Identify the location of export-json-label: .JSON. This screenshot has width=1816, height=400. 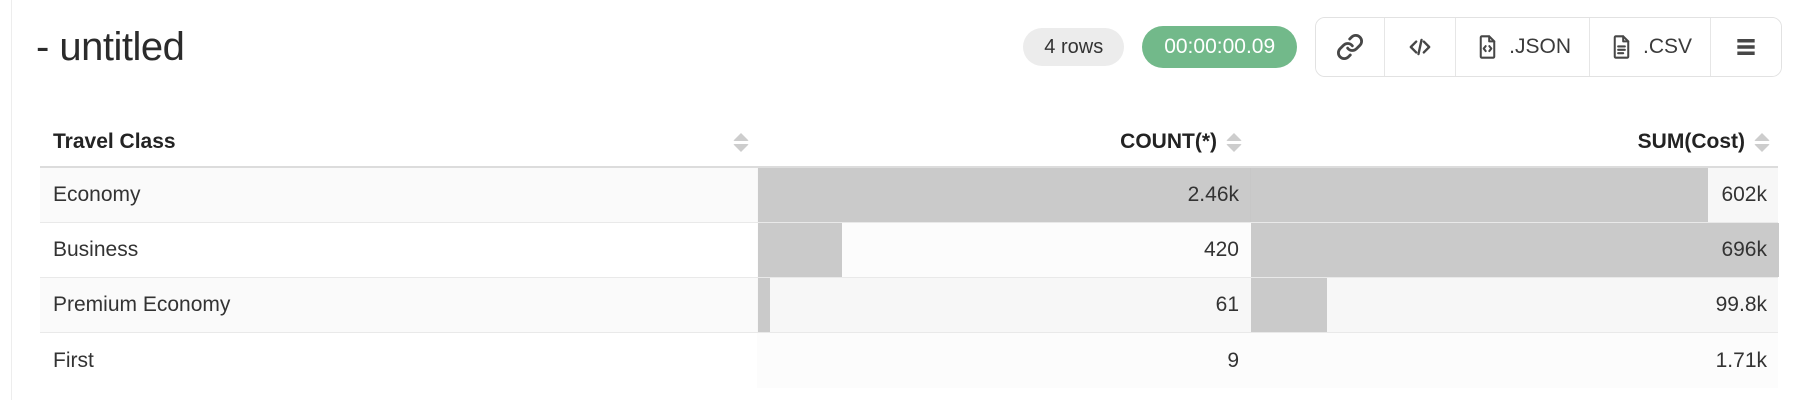
(1540, 46).